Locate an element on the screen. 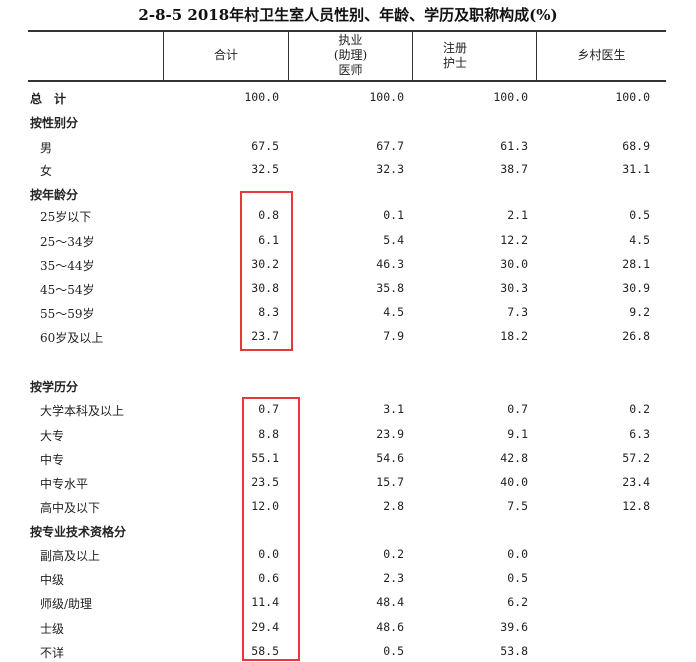 The image size is (696, 662). cell-value: 30.8 is located at coordinates (265, 288).